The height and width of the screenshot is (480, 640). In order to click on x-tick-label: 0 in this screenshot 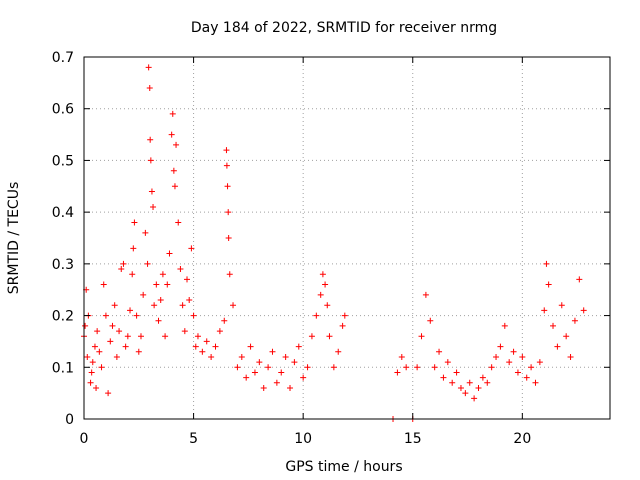, I will do `click(84, 439)`.